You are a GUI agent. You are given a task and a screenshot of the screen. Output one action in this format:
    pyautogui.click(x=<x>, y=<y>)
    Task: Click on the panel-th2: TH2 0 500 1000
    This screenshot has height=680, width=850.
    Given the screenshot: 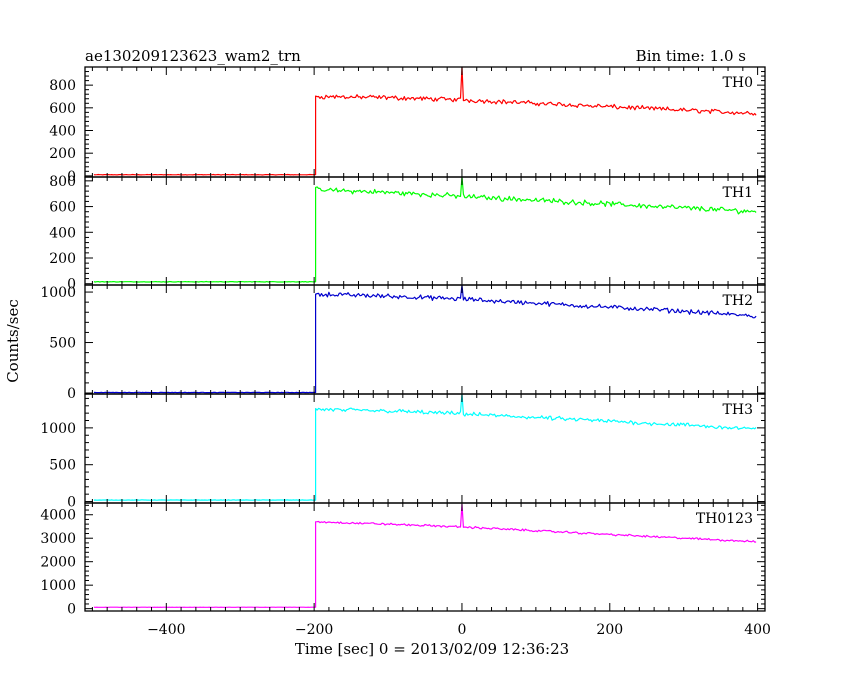 What is the action you would take?
    pyautogui.click(x=403, y=343)
    